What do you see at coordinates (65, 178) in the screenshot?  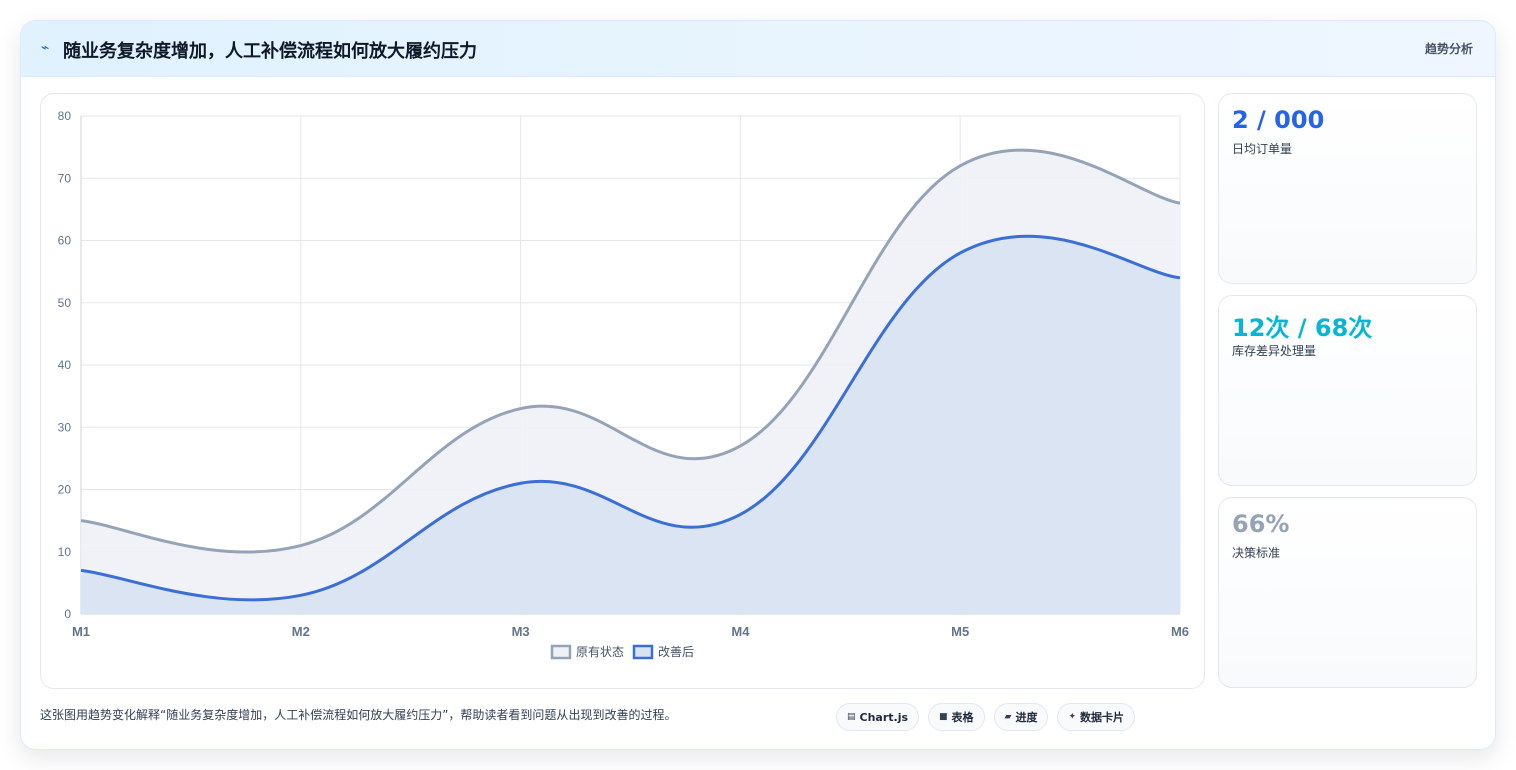 I see `y-tick-label: 70` at bounding box center [65, 178].